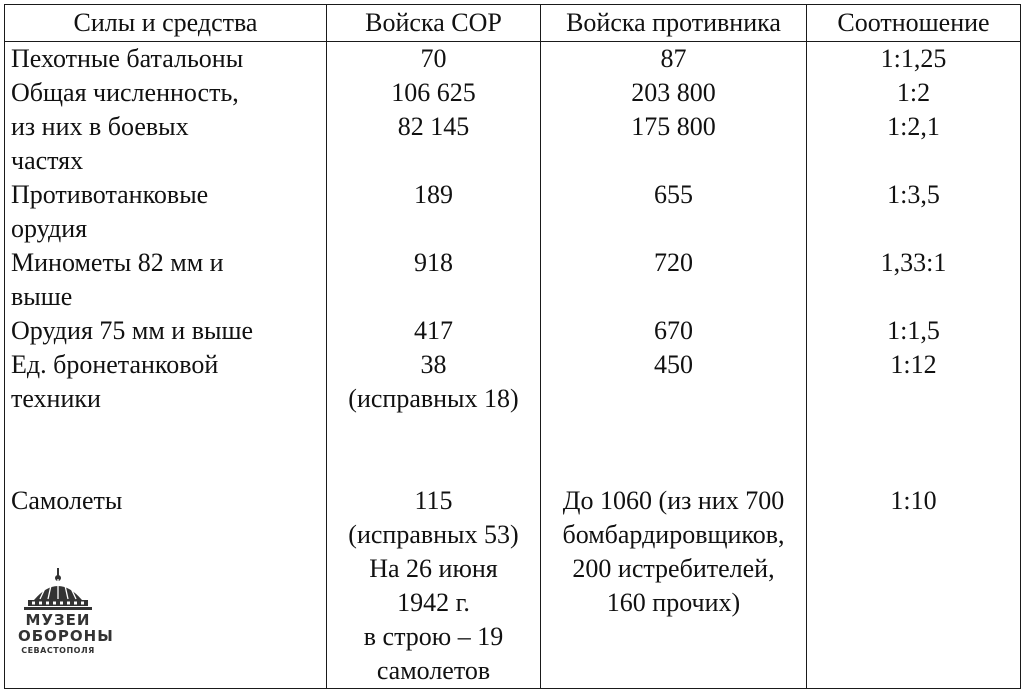  I want to click on cell-text: 417, so click(433, 330).